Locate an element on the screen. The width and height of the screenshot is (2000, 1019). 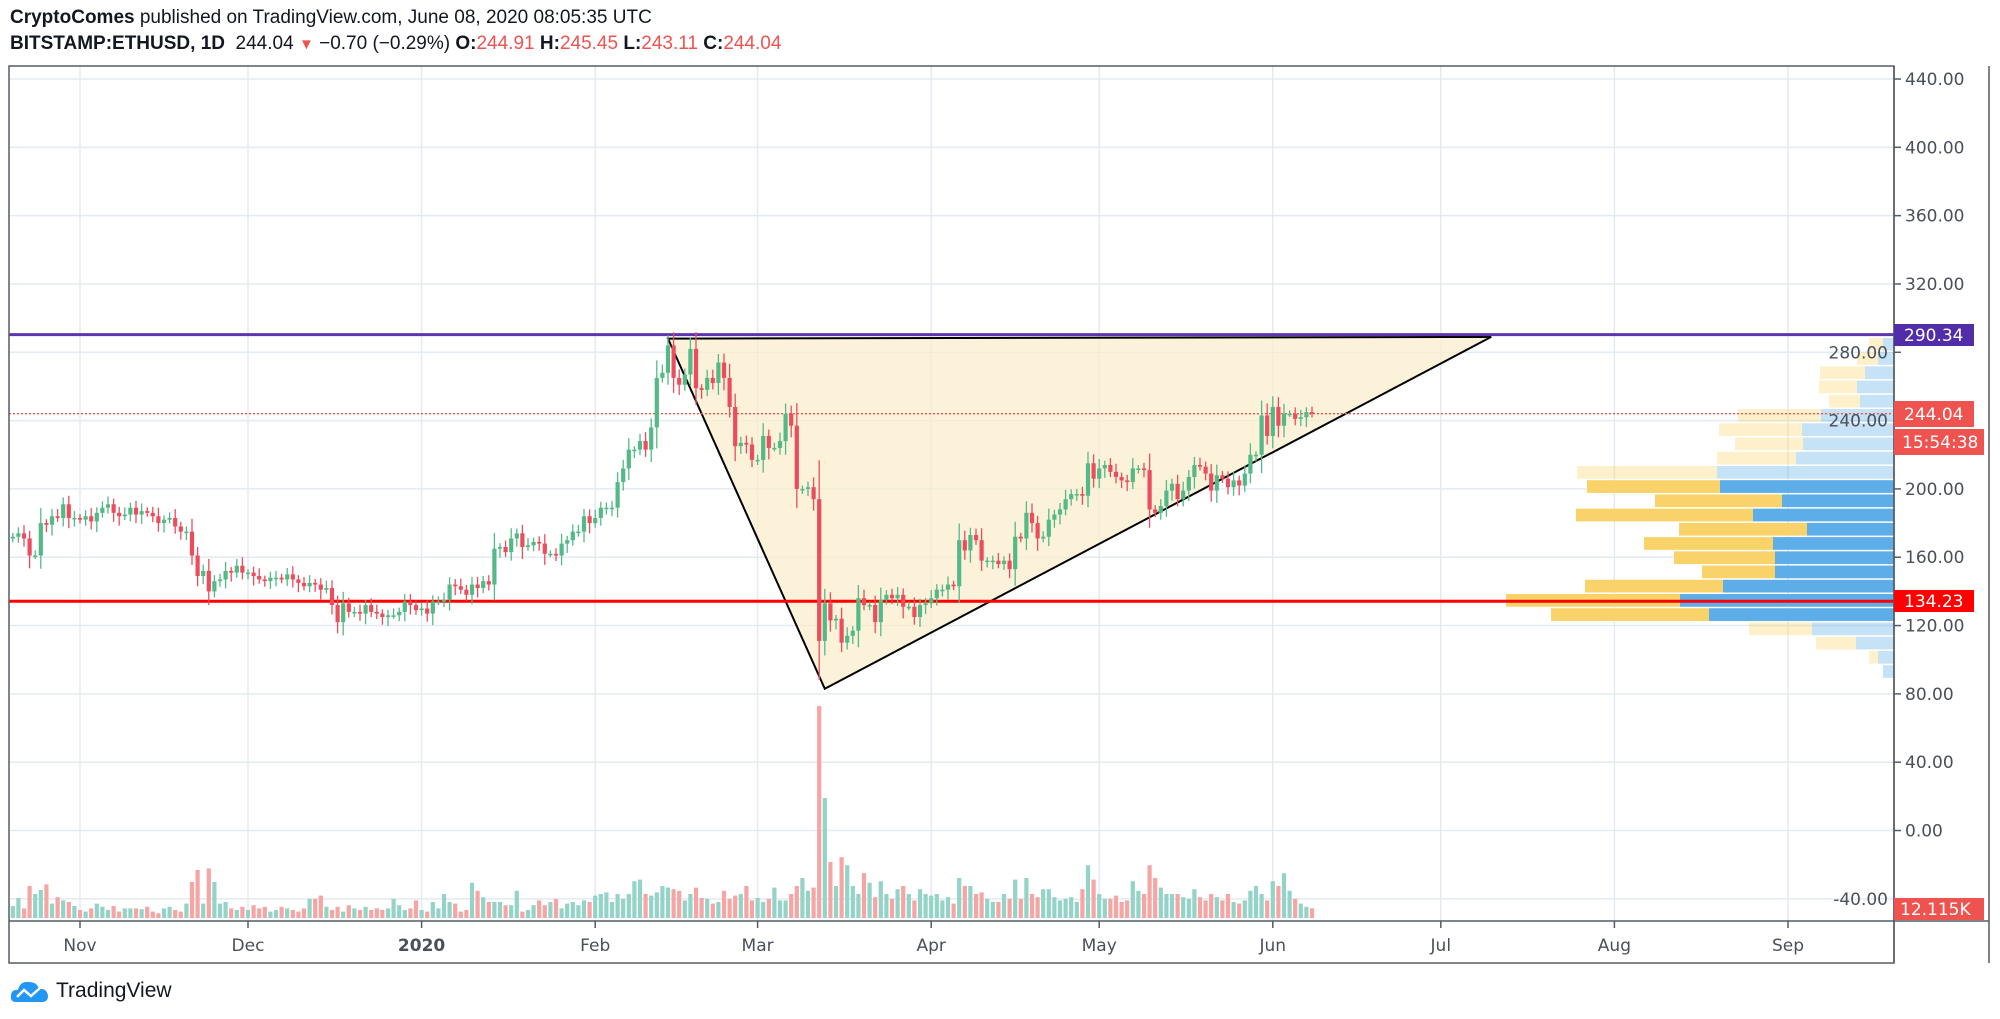
x-tick-label: Jul is located at coordinates (1441, 946).